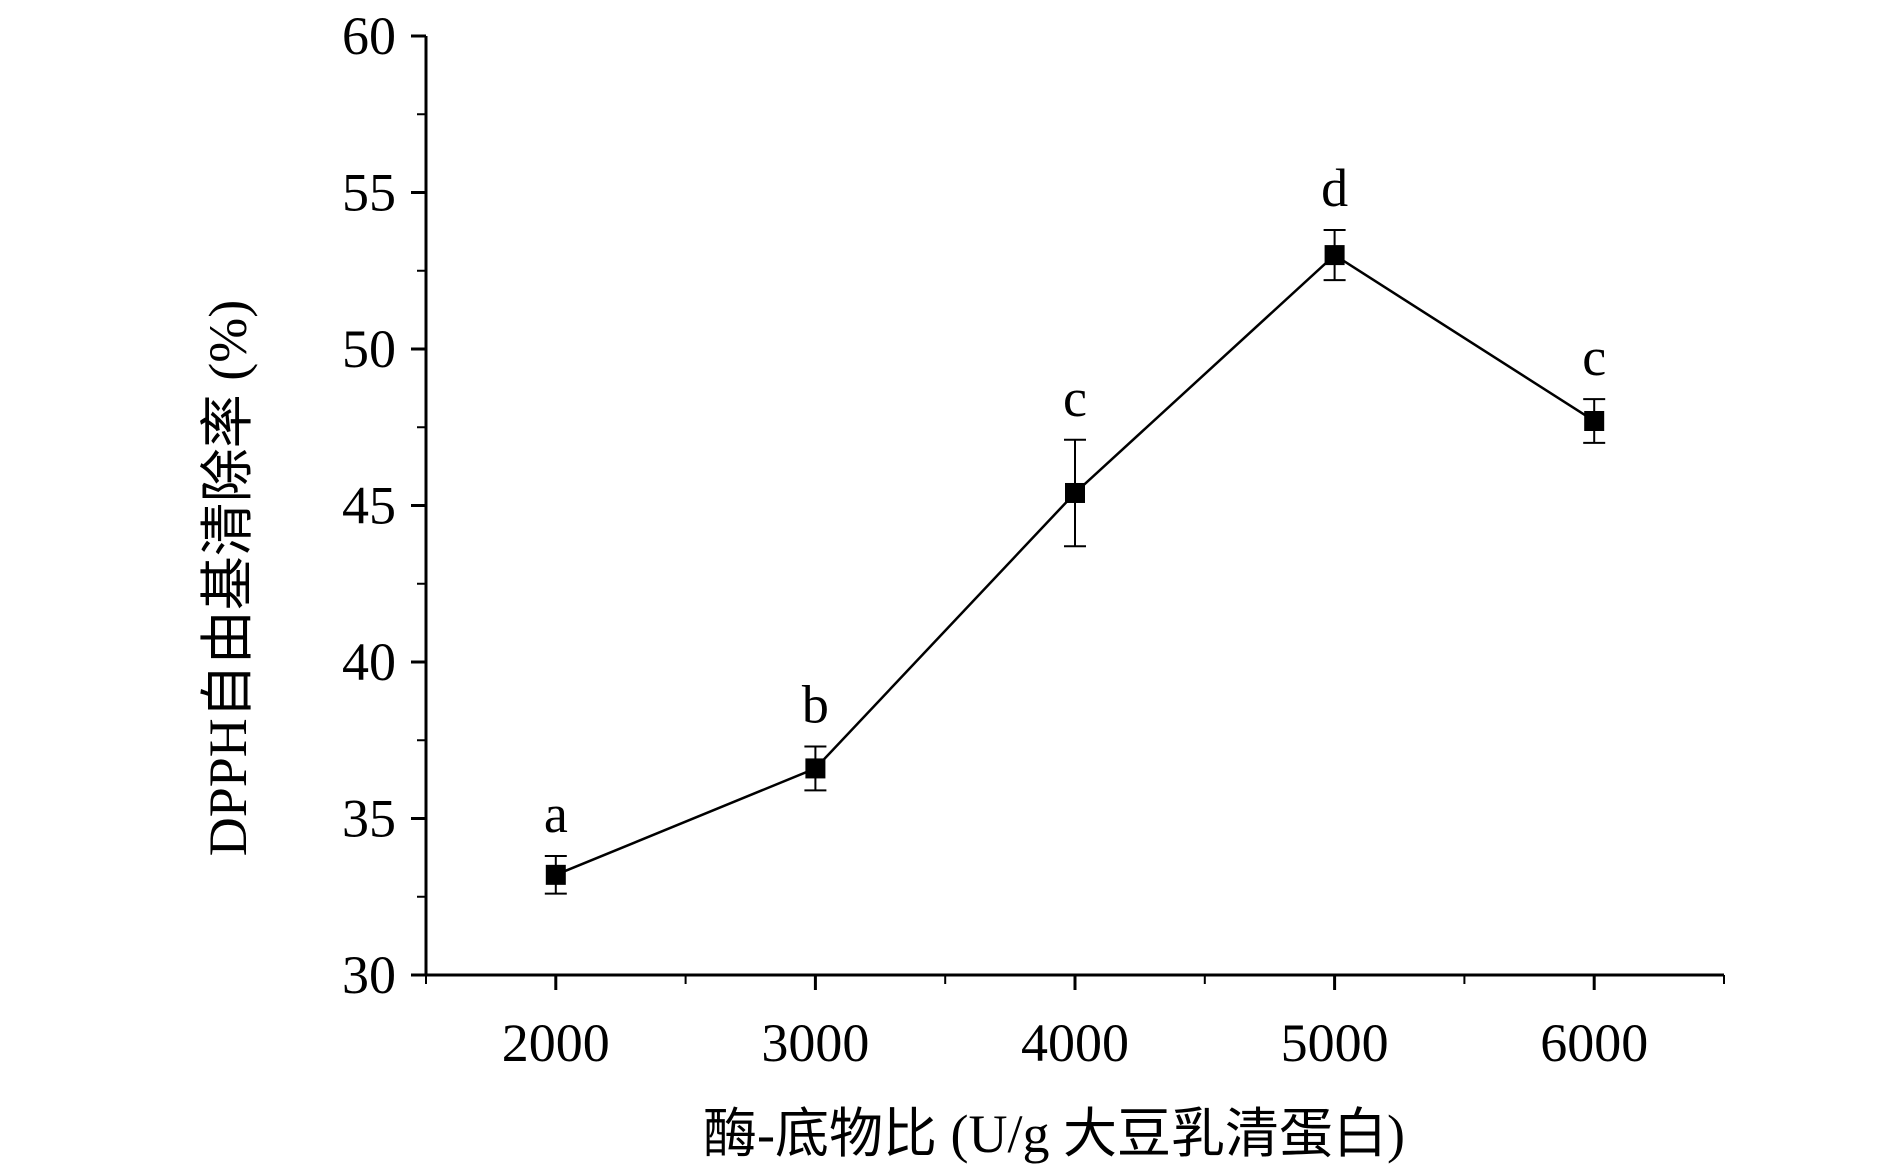  What do you see at coordinates (1054, 1134) in the screenshot?
I see `x-axis-label: 酶-底物比 (U/g 大豆乳清蛋白)` at bounding box center [1054, 1134].